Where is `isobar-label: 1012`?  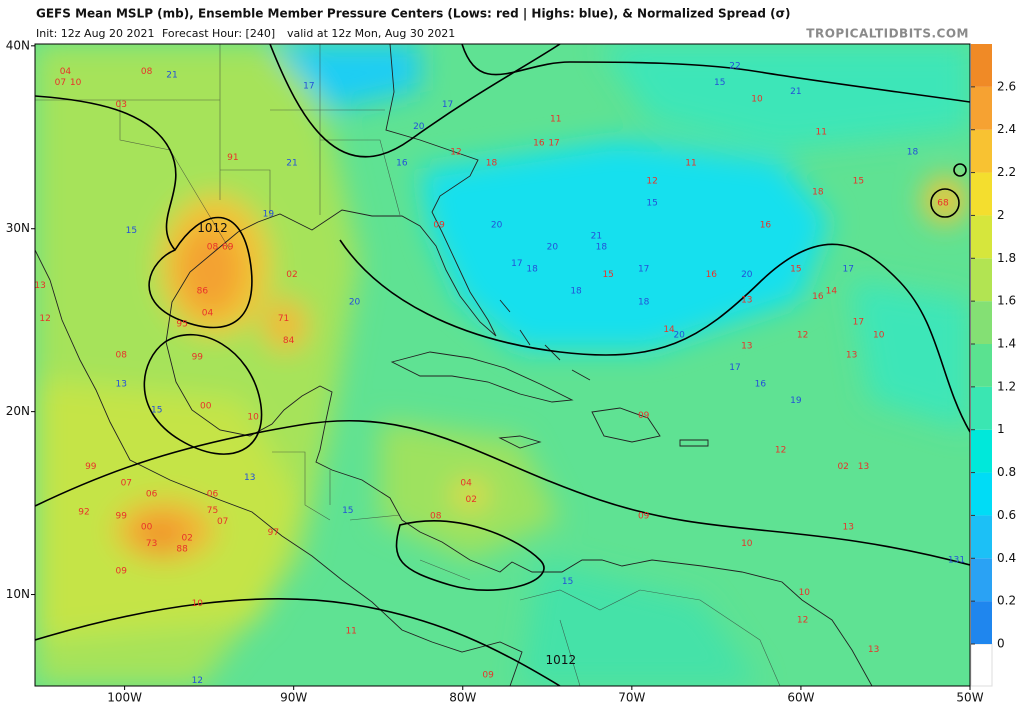 isobar-label: 1012 is located at coordinates (212, 228).